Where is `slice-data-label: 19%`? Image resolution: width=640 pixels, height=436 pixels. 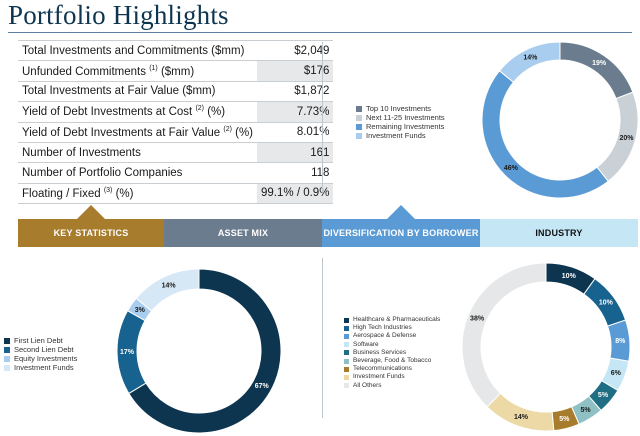
slice-data-label: 19% is located at coordinates (599, 63).